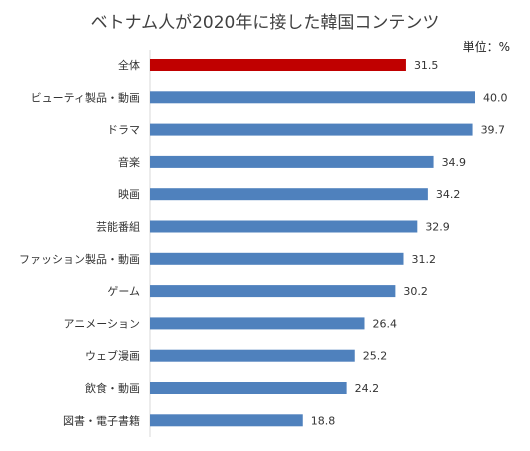 Image resolution: width=530 pixels, height=451 pixels. Describe the element at coordinates (123, 130) in the screenshot. I see `category-label-2: ドラマ` at that location.